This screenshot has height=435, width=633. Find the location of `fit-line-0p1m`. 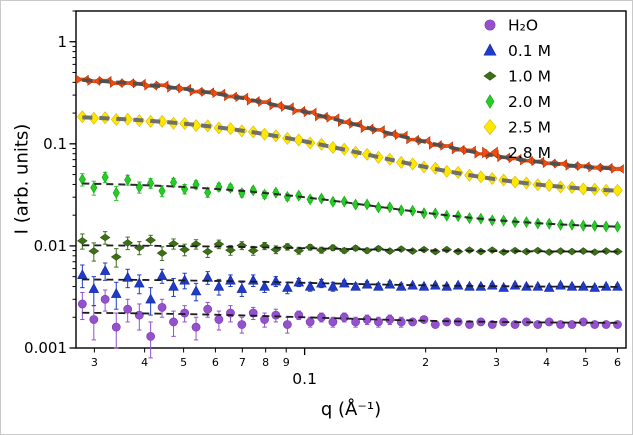

fit-line-0p1m is located at coordinates (350, 283).